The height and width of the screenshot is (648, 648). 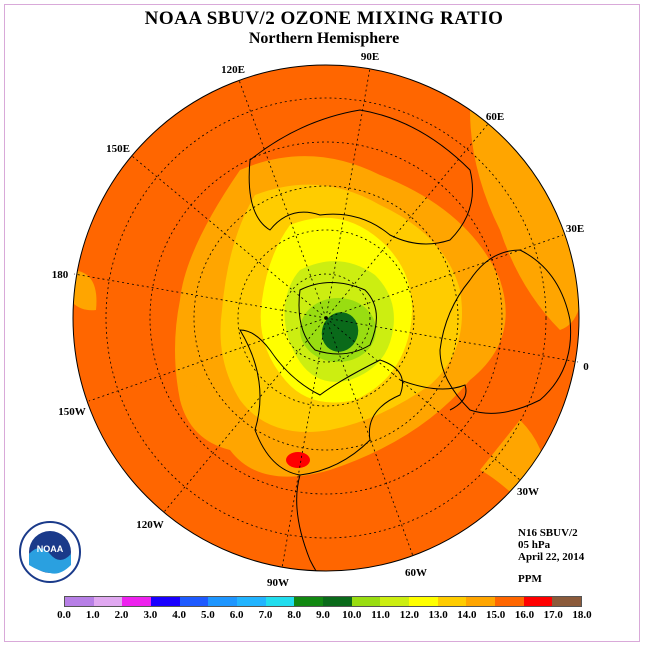 I want to click on greenland-outline, so click(x=433, y=395).